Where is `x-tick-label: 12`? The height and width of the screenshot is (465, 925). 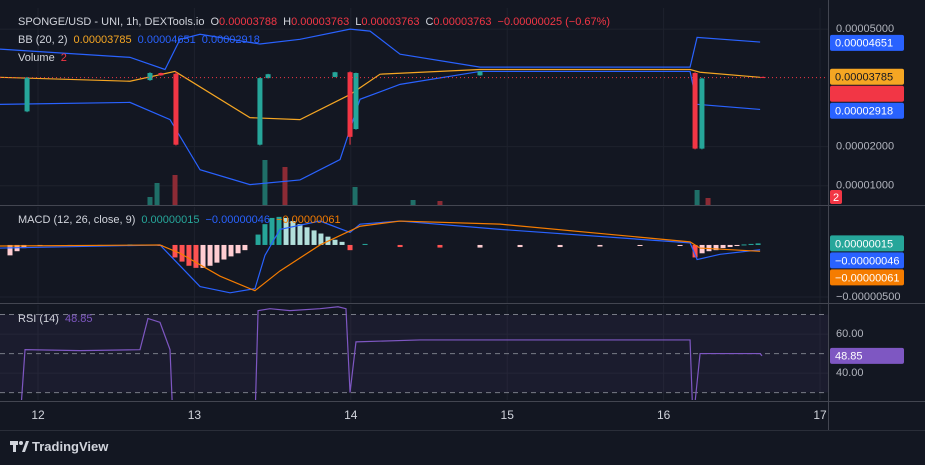
x-tick-label: 12 is located at coordinates (38, 415).